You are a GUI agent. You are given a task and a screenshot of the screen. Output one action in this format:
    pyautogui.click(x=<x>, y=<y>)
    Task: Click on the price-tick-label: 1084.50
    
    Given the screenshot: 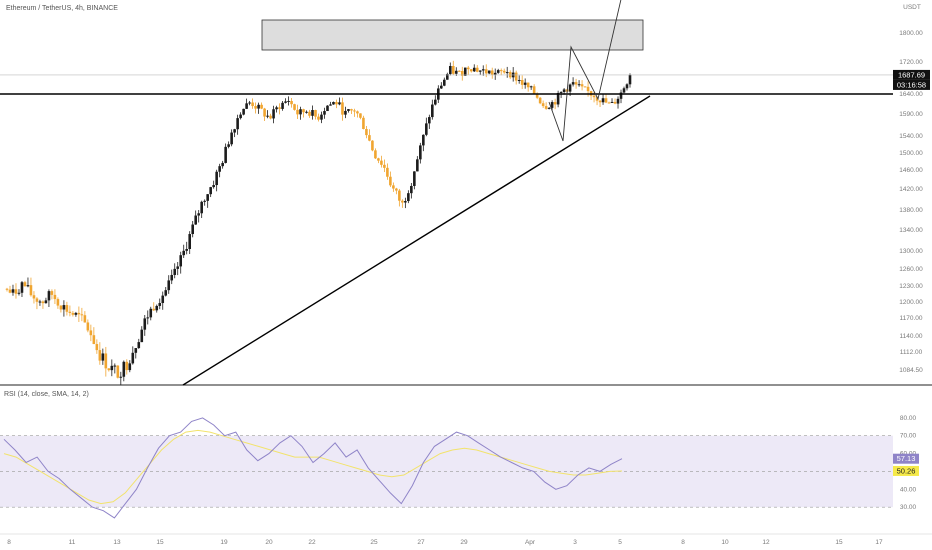 What is the action you would take?
    pyautogui.click(x=911, y=370)
    